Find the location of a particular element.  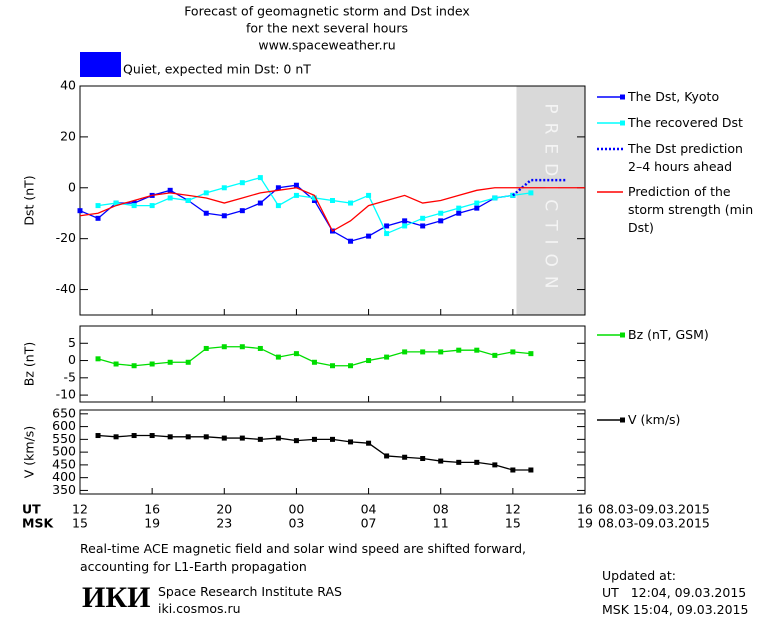

x-tick-label: 15 is located at coordinates (513, 523).